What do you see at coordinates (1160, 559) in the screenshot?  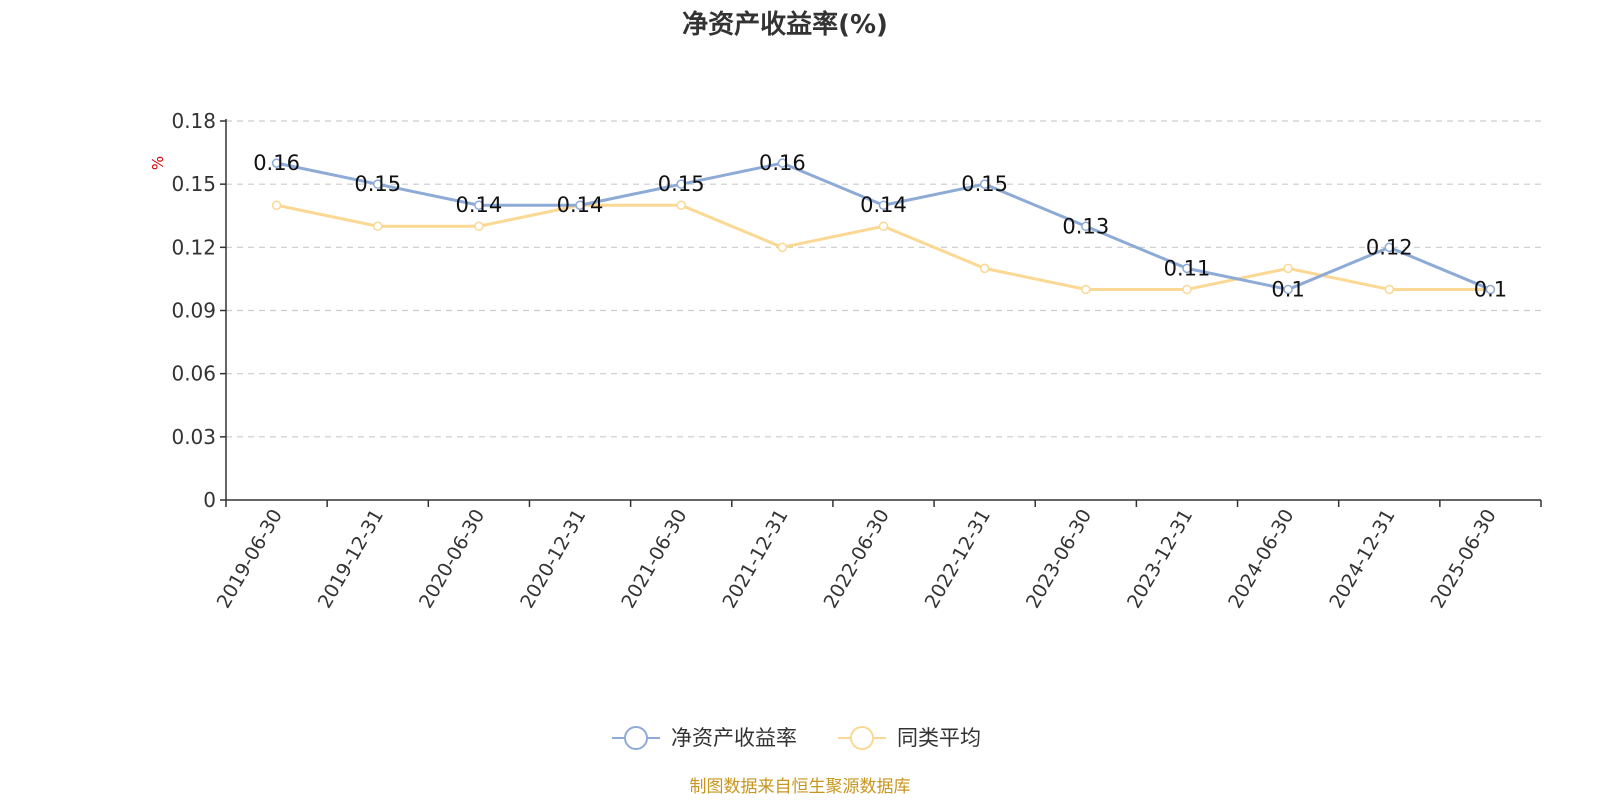 I see `x-tick-label: 2023-12-31` at bounding box center [1160, 559].